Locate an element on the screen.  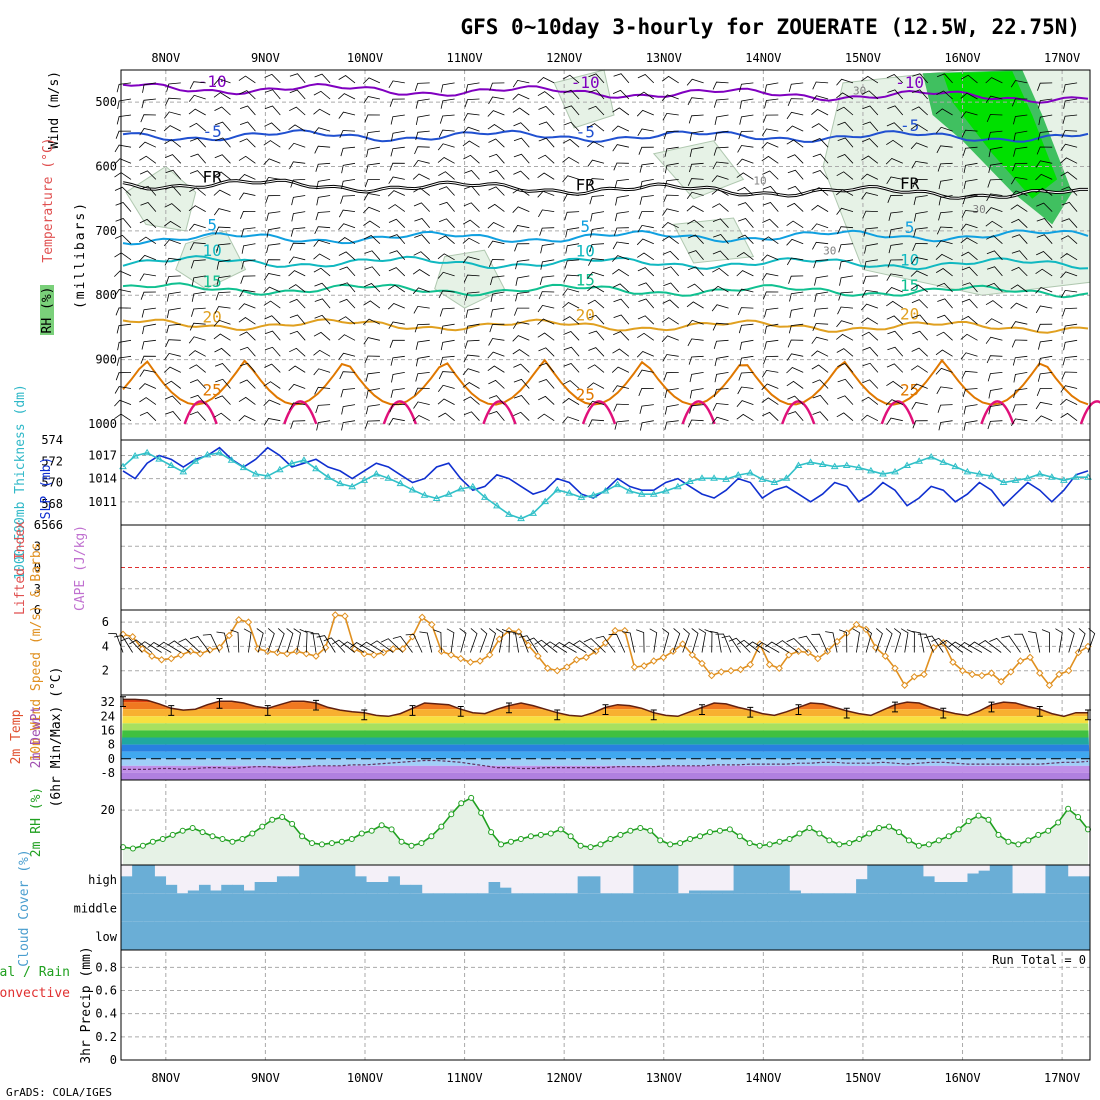
tick-label-pressure: 900 is located at coordinates (106, 360).